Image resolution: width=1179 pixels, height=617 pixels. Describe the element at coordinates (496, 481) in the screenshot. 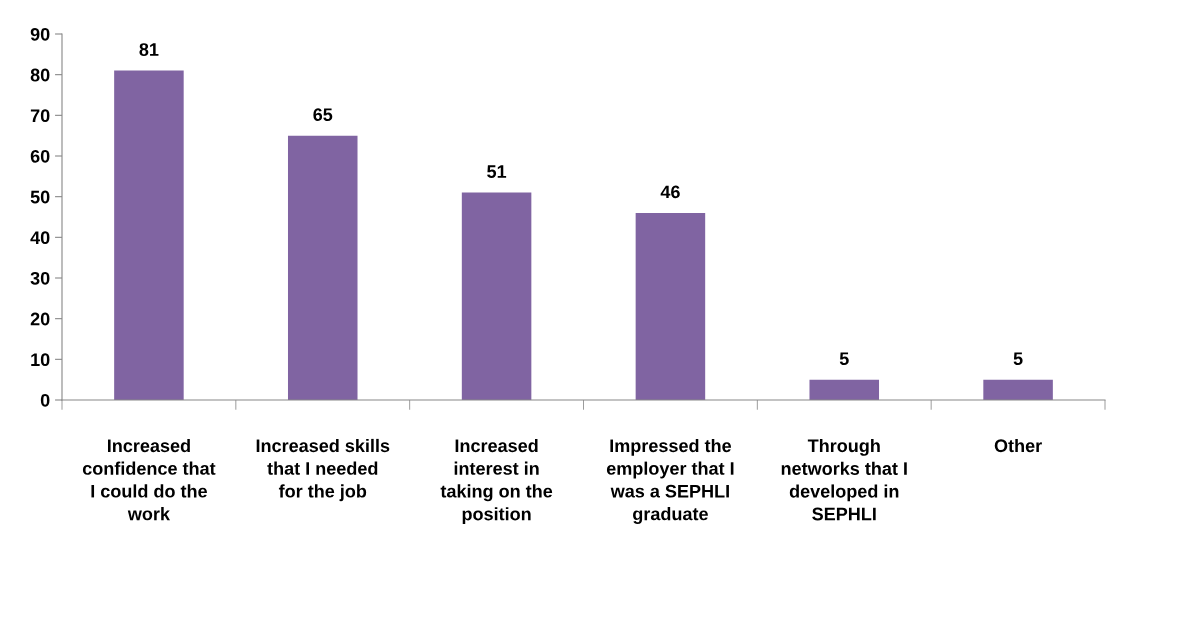

I see `x-tick-label: Increased interest in taking on the position` at that location.